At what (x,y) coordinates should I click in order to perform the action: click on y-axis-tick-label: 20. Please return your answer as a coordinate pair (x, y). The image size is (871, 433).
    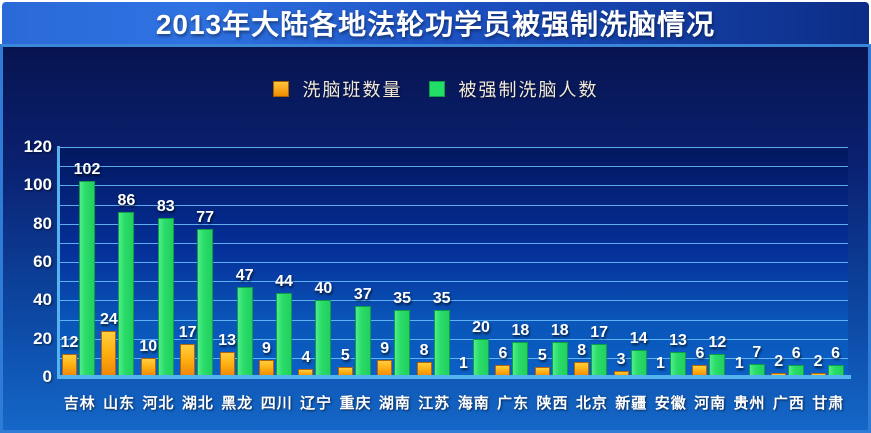
    Looking at the image, I should click on (42, 338).